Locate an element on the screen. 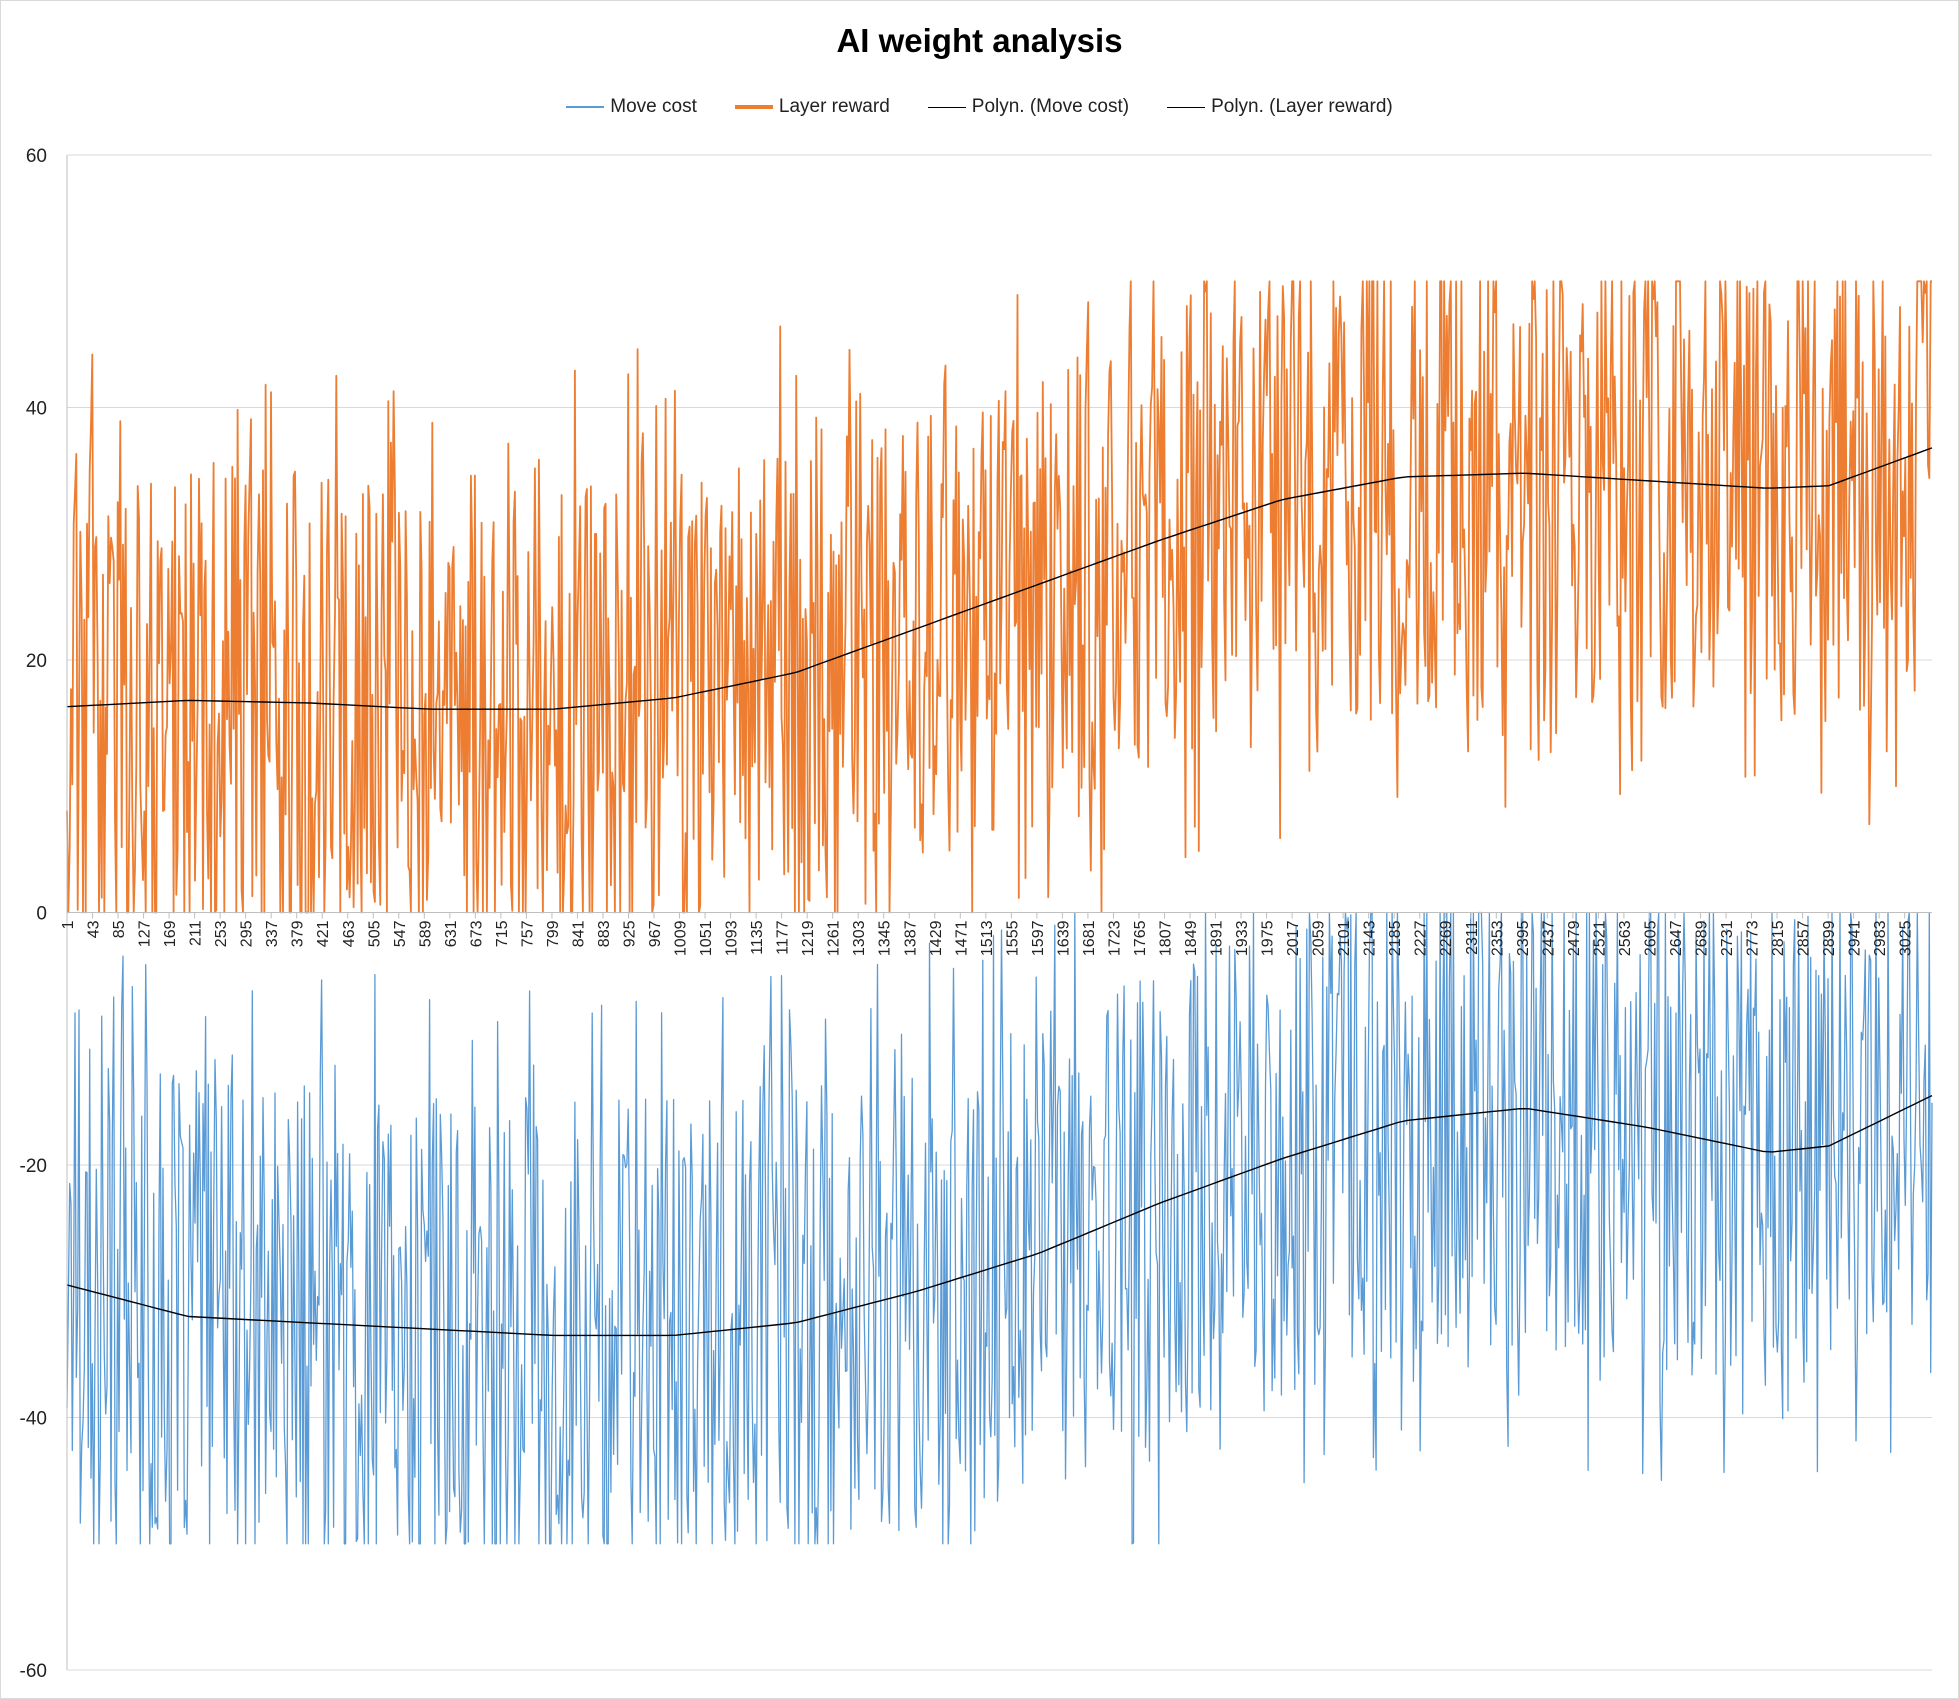  x-tick-label: 1051 is located at coordinates (706, 938).